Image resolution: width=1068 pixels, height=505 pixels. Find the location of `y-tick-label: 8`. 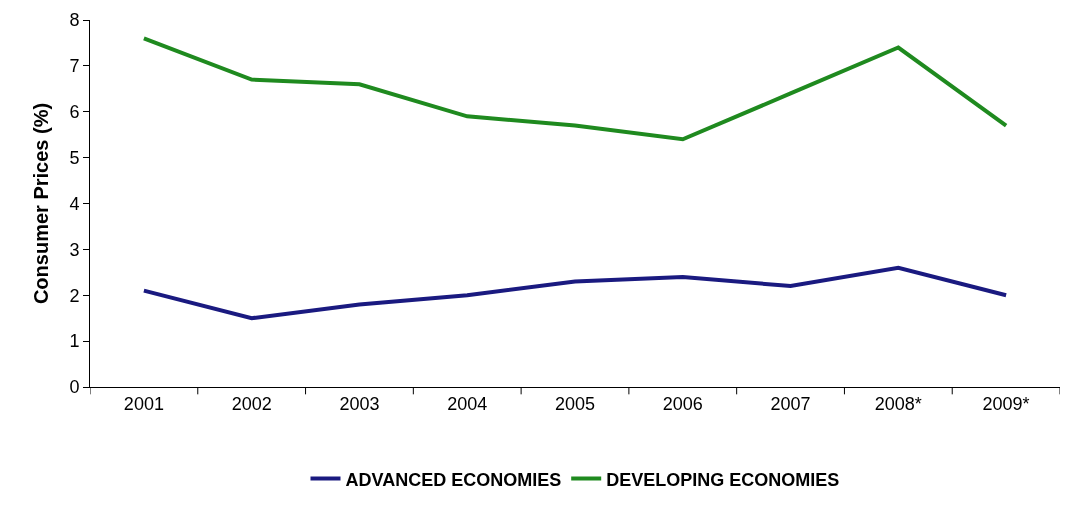

y-tick-label: 8 is located at coordinates (74, 20).